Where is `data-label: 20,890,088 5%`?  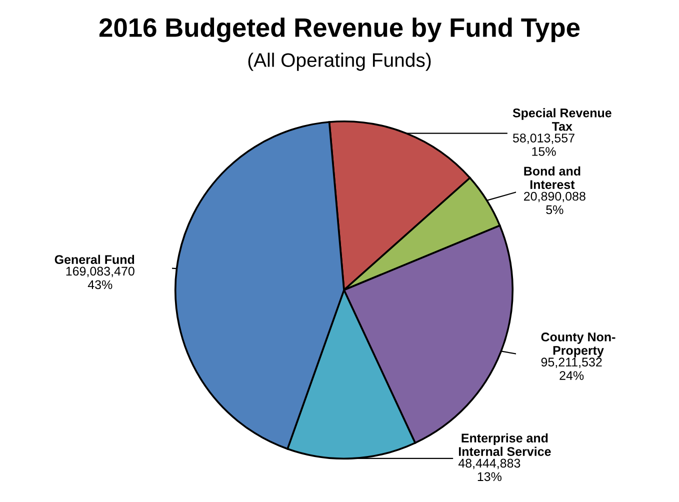
data-label: 20,890,088 5% is located at coordinates (555, 203).